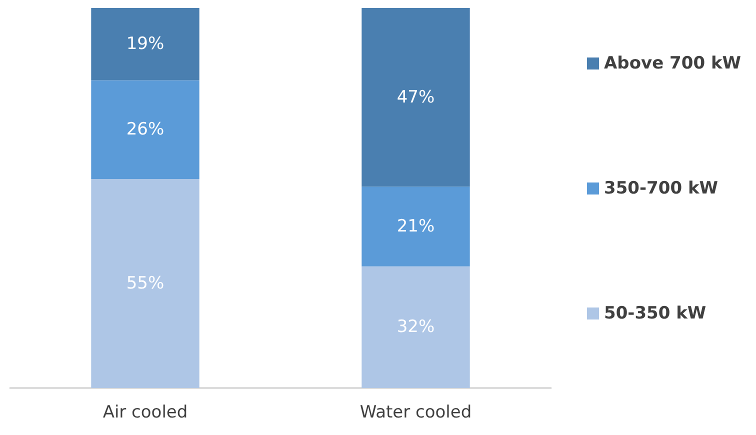  I want to click on data-label: 26%, so click(145, 130).